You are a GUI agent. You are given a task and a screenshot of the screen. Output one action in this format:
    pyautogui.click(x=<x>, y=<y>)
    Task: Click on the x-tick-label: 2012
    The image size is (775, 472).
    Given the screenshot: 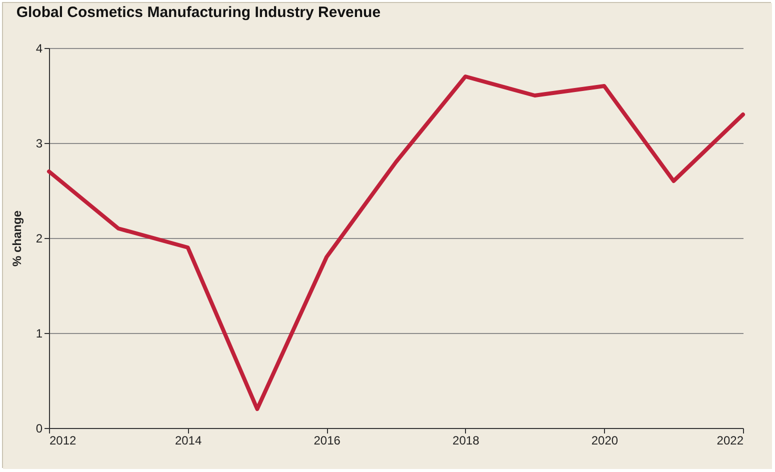 What is the action you would take?
    pyautogui.click(x=63, y=441)
    